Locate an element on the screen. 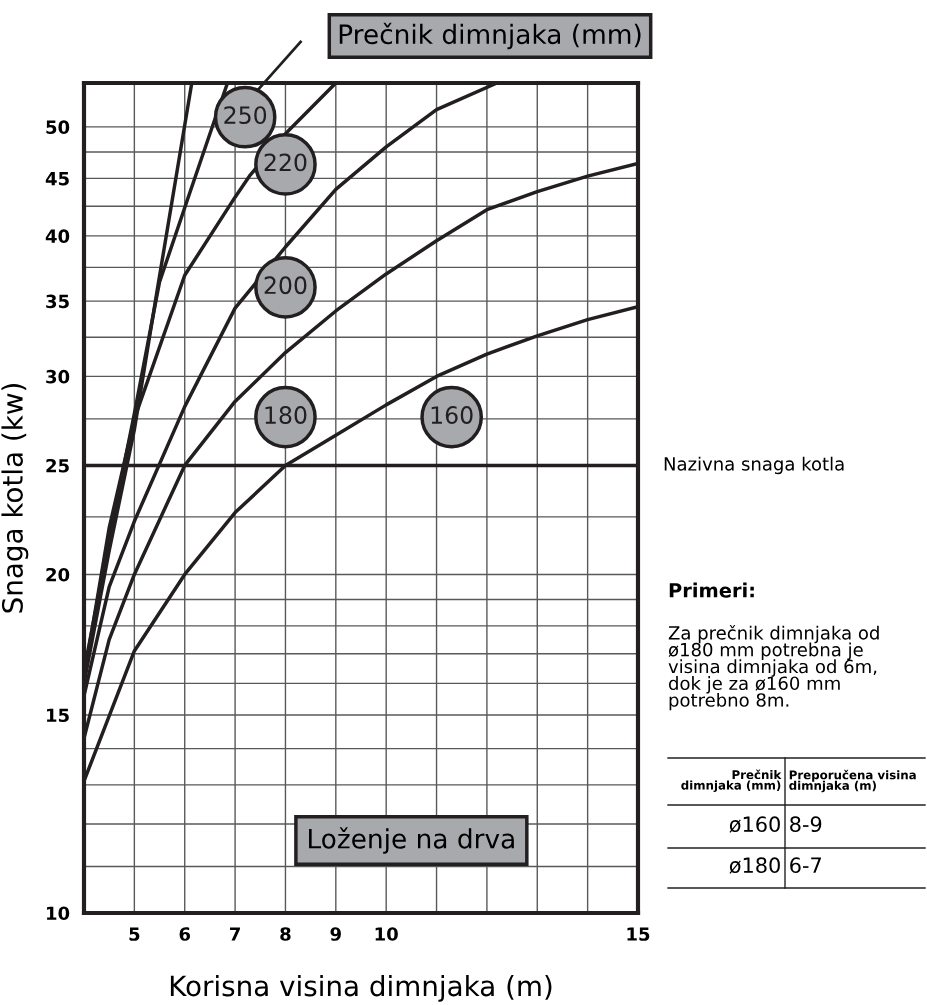  y-tick-label: 10 is located at coordinates (58, 913).